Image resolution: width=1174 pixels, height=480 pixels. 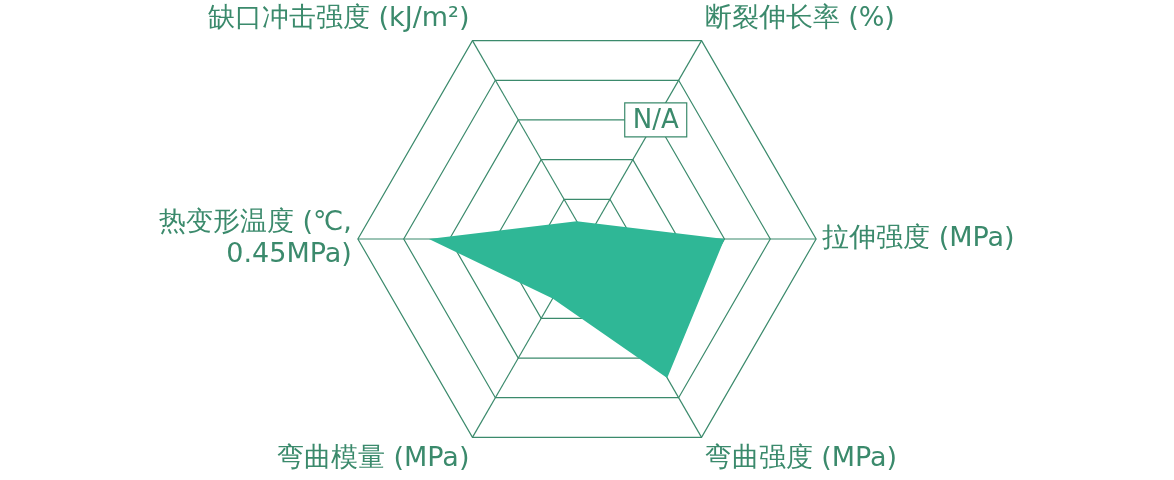 I want to click on spoke-label: 弯曲强度 (MPa), so click(x=801, y=456).